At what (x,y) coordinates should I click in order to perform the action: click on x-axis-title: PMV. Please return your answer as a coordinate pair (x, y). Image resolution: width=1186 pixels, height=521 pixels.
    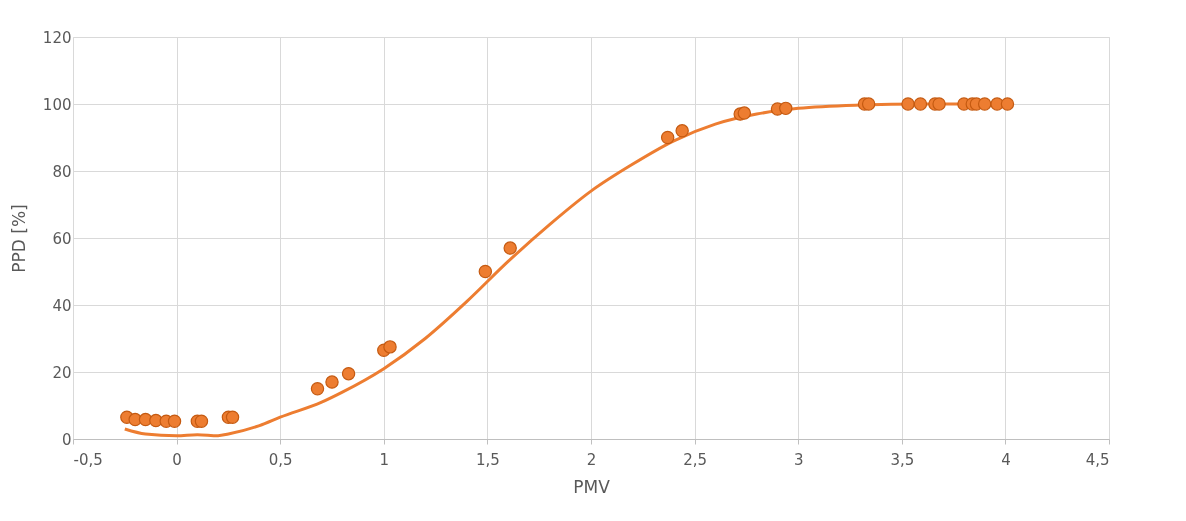
    Looking at the image, I should click on (592, 486).